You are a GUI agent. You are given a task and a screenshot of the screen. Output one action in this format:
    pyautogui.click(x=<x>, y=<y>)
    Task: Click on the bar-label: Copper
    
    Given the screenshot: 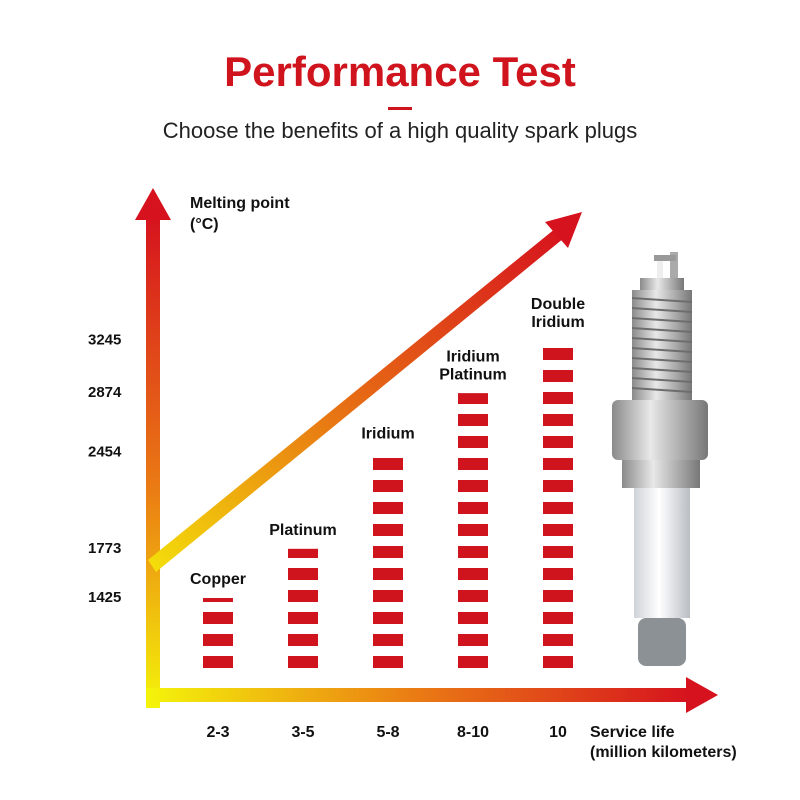 What is the action you would take?
    pyautogui.click(x=218, y=579)
    